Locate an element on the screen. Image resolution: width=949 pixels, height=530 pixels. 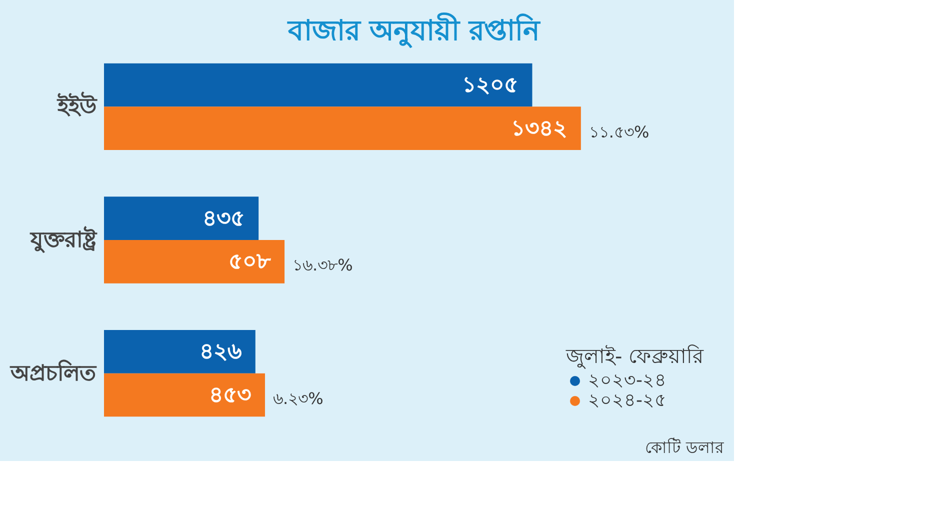
data-label: ১২০৫ is located at coordinates (490, 85).